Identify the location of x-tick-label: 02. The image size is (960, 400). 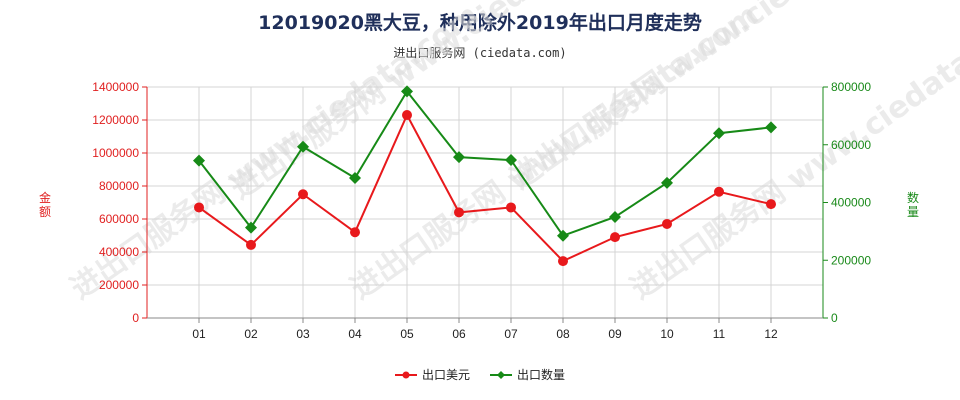
(251, 334).